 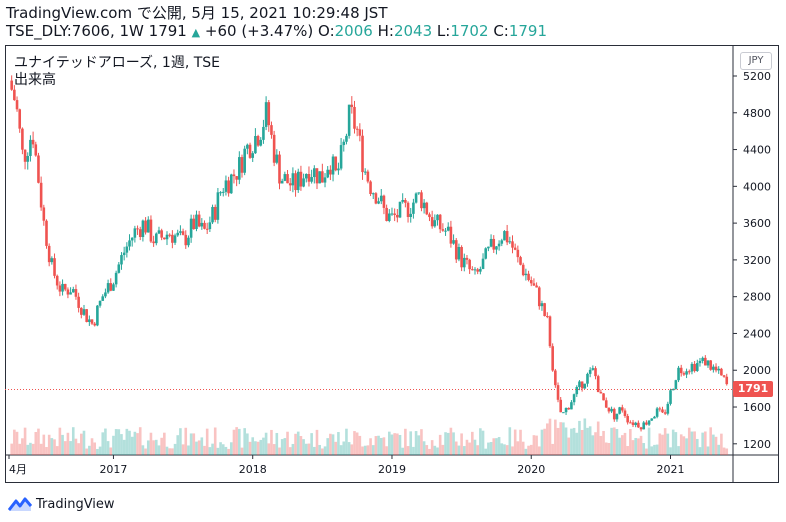 I want to click on y-tick-label: 1600, so click(x=757, y=407).